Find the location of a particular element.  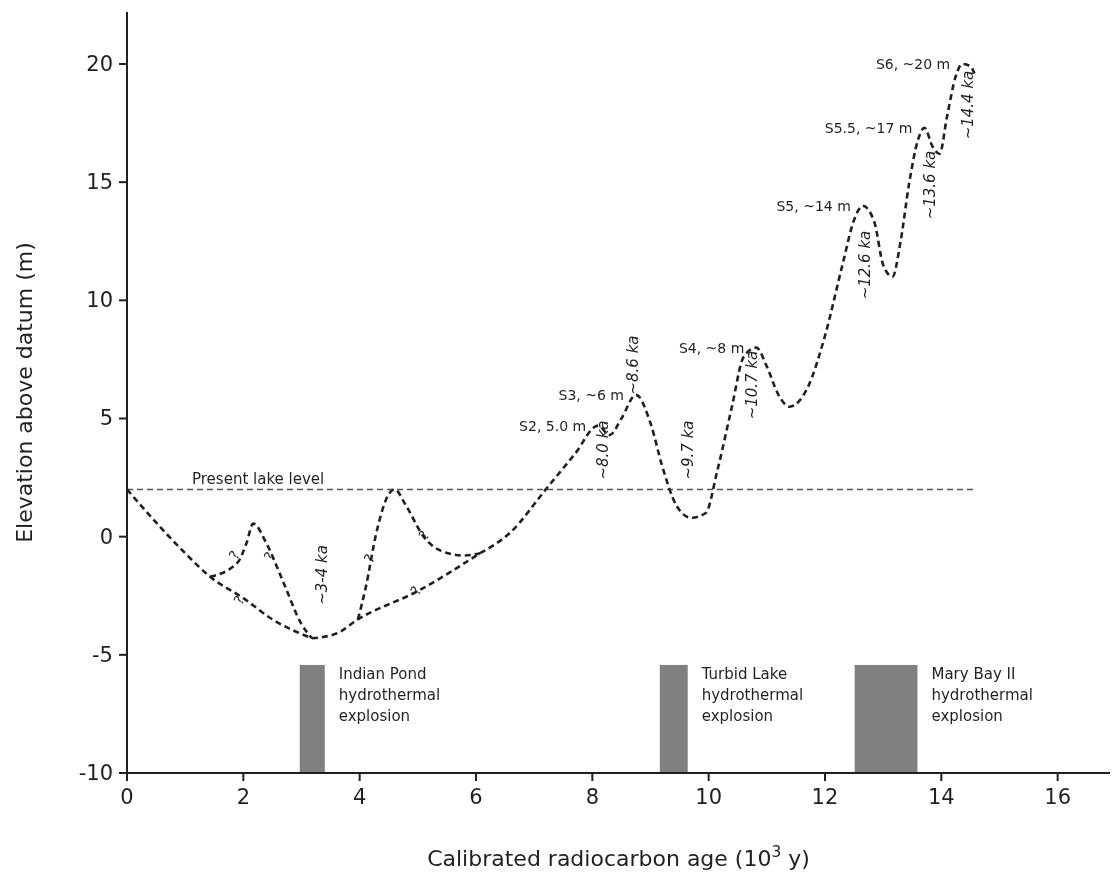

annotation: ~13.6 ka is located at coordinates (929, 185).